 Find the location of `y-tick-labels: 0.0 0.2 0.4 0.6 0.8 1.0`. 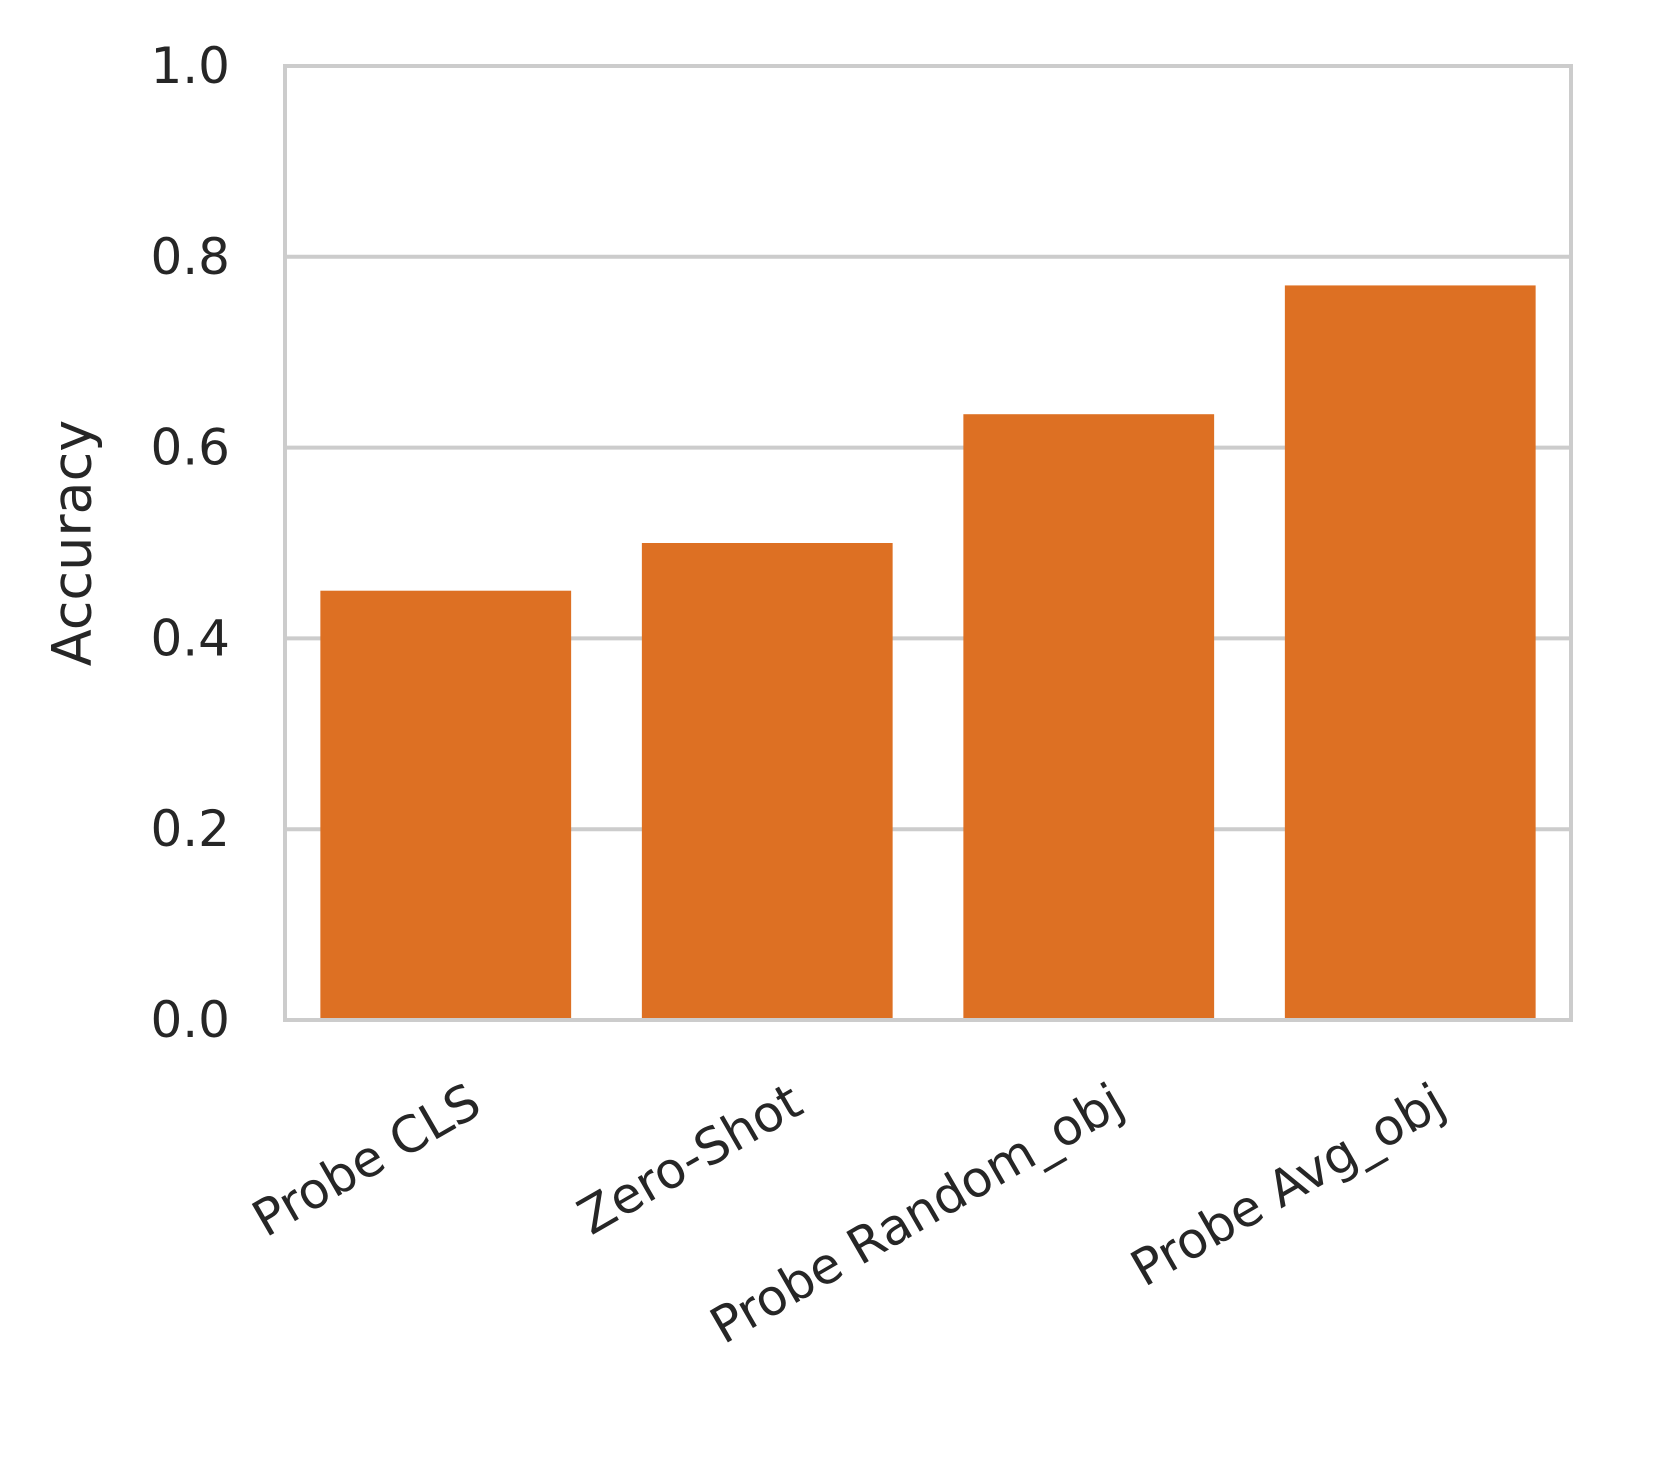

y-tick-labels: 0.0 0.2 0.4 0.6 0.8 1.0 is located at coordinates (190, 543).